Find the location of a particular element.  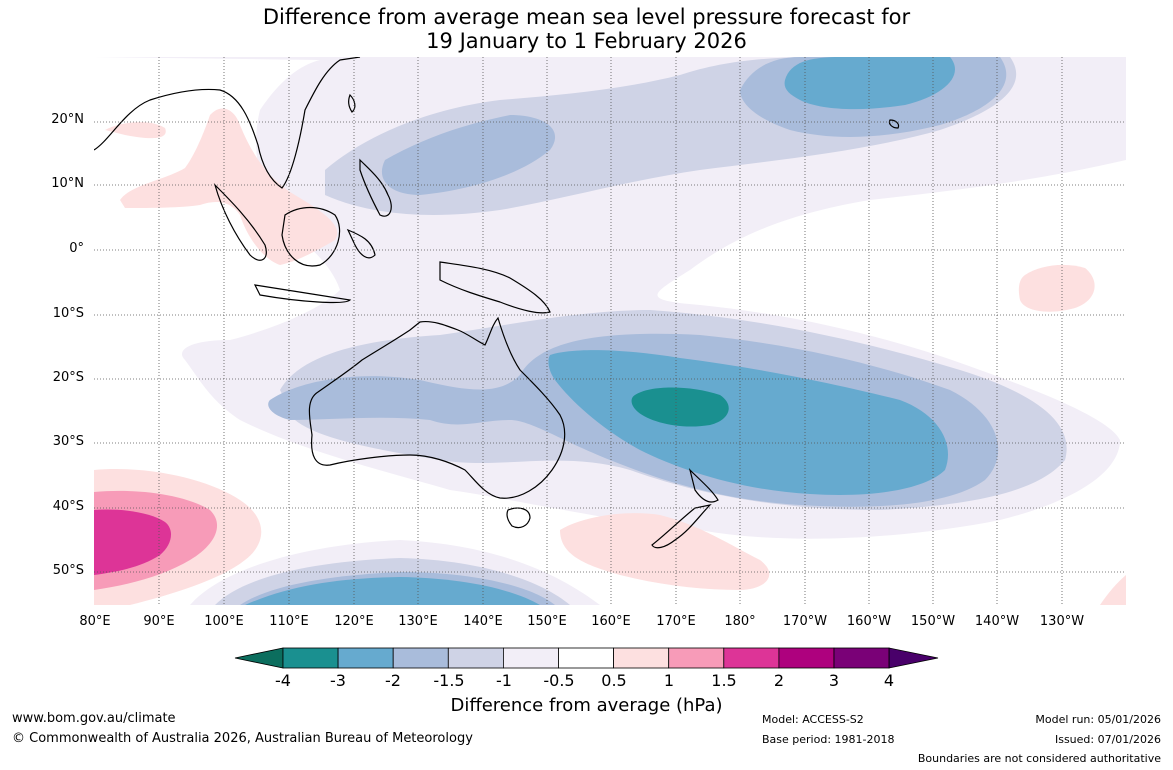

lon-label-110e: 110°E is located at coordinates (289, 621).